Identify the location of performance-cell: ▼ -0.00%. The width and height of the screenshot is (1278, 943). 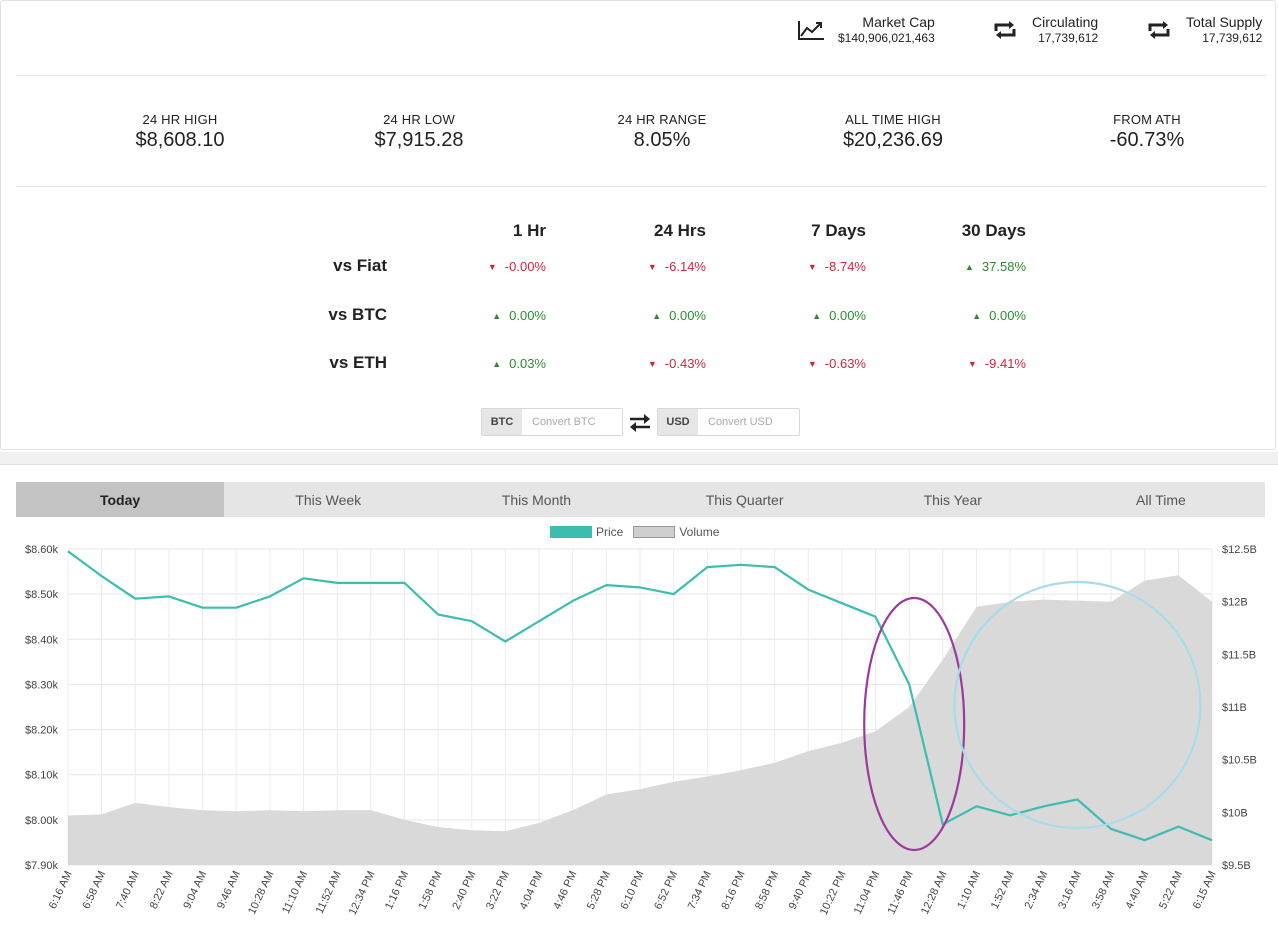
(491, 266).